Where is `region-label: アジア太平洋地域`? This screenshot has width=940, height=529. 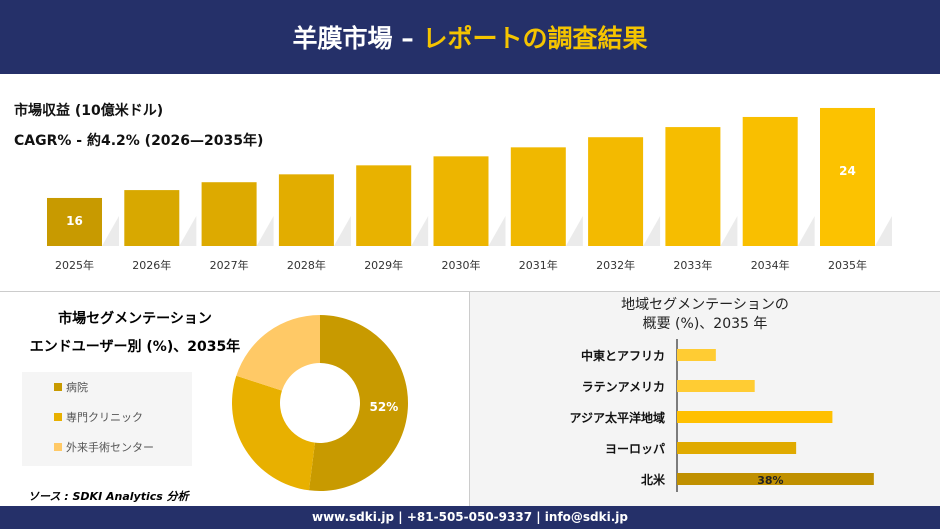 region-label: アジア太平洋地域 is located at coordinates (617, 417).